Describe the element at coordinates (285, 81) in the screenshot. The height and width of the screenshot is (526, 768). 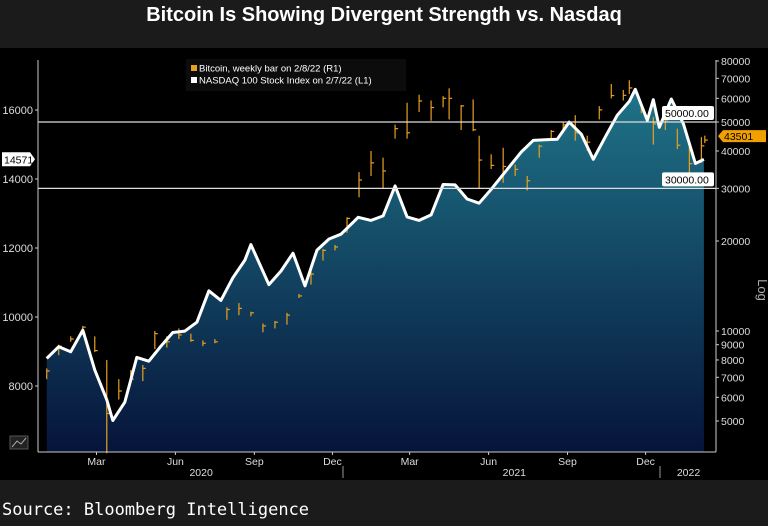
I see `legend-label-nasdaq: NASDAQ 100 Stock Index on 2/7/22 (L1)` at that location.